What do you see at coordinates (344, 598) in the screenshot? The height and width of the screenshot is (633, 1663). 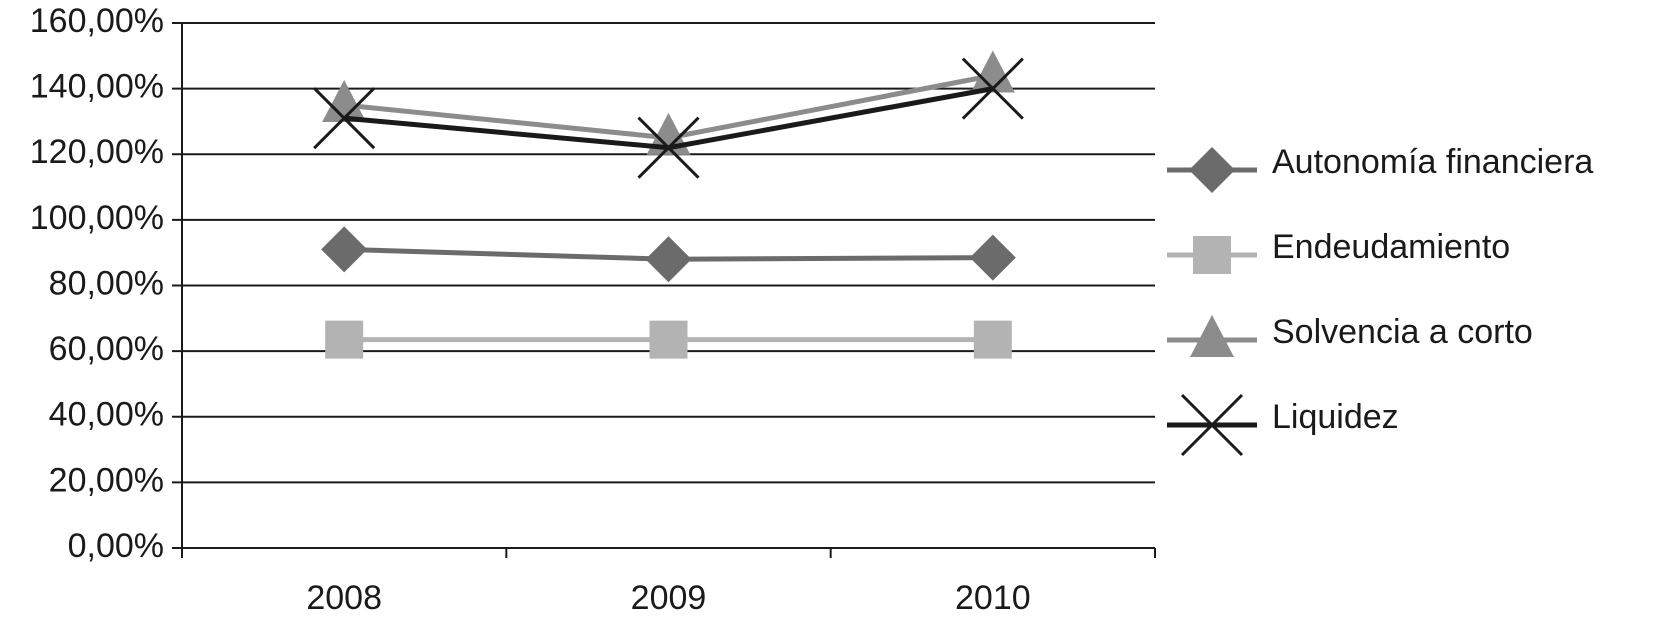 I see `x-tick-label: 2008` at bounding box center [344, 598].